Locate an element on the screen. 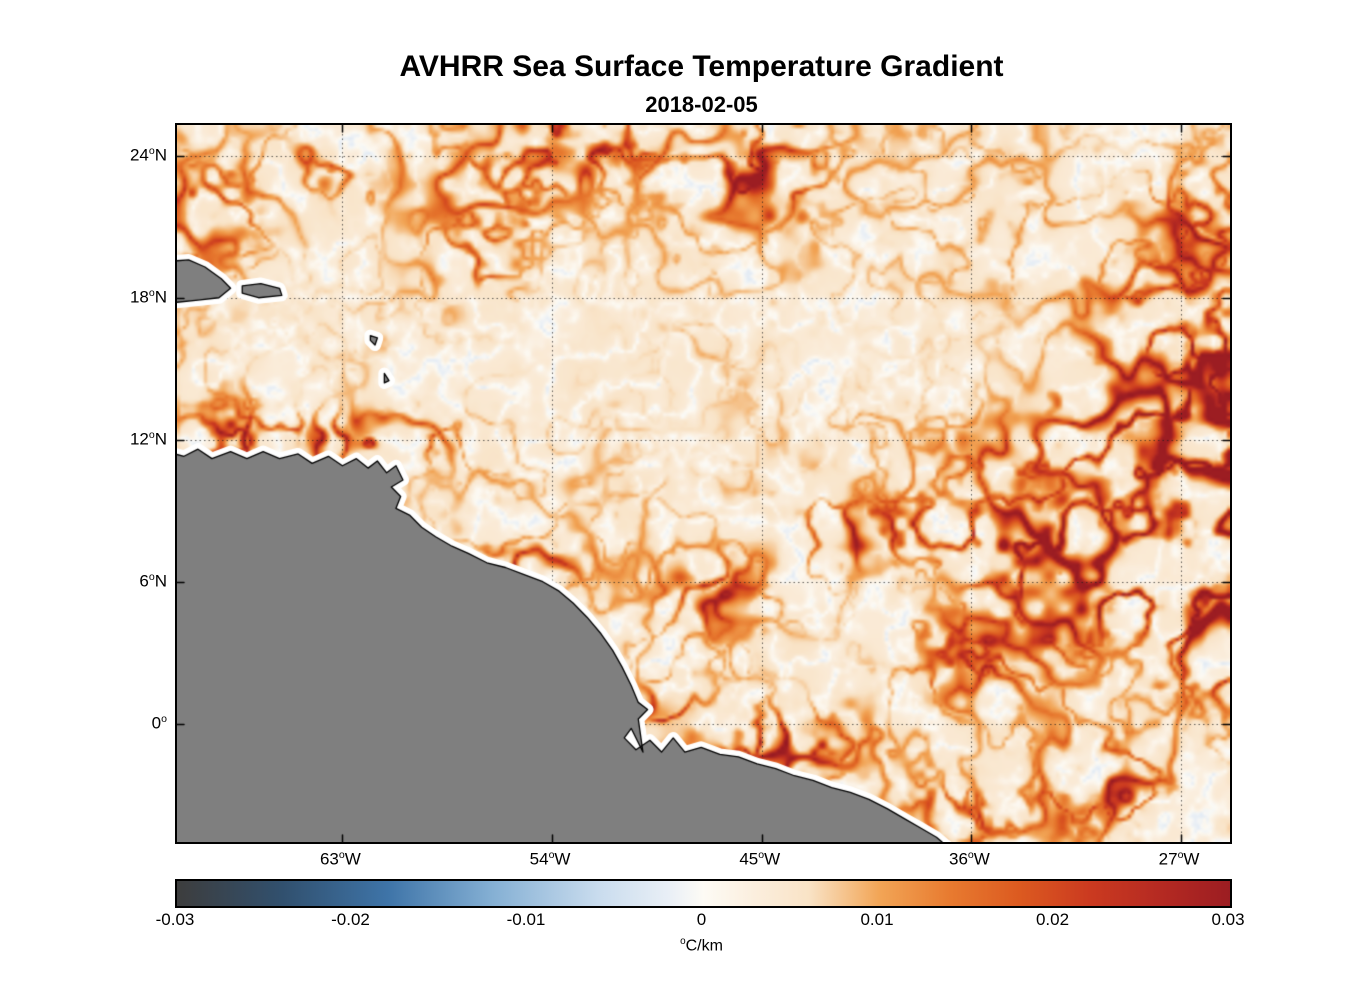 This screenshot has height=1000, width=1356. x-tick-label: 54oW is located at coordinates (550, 859).